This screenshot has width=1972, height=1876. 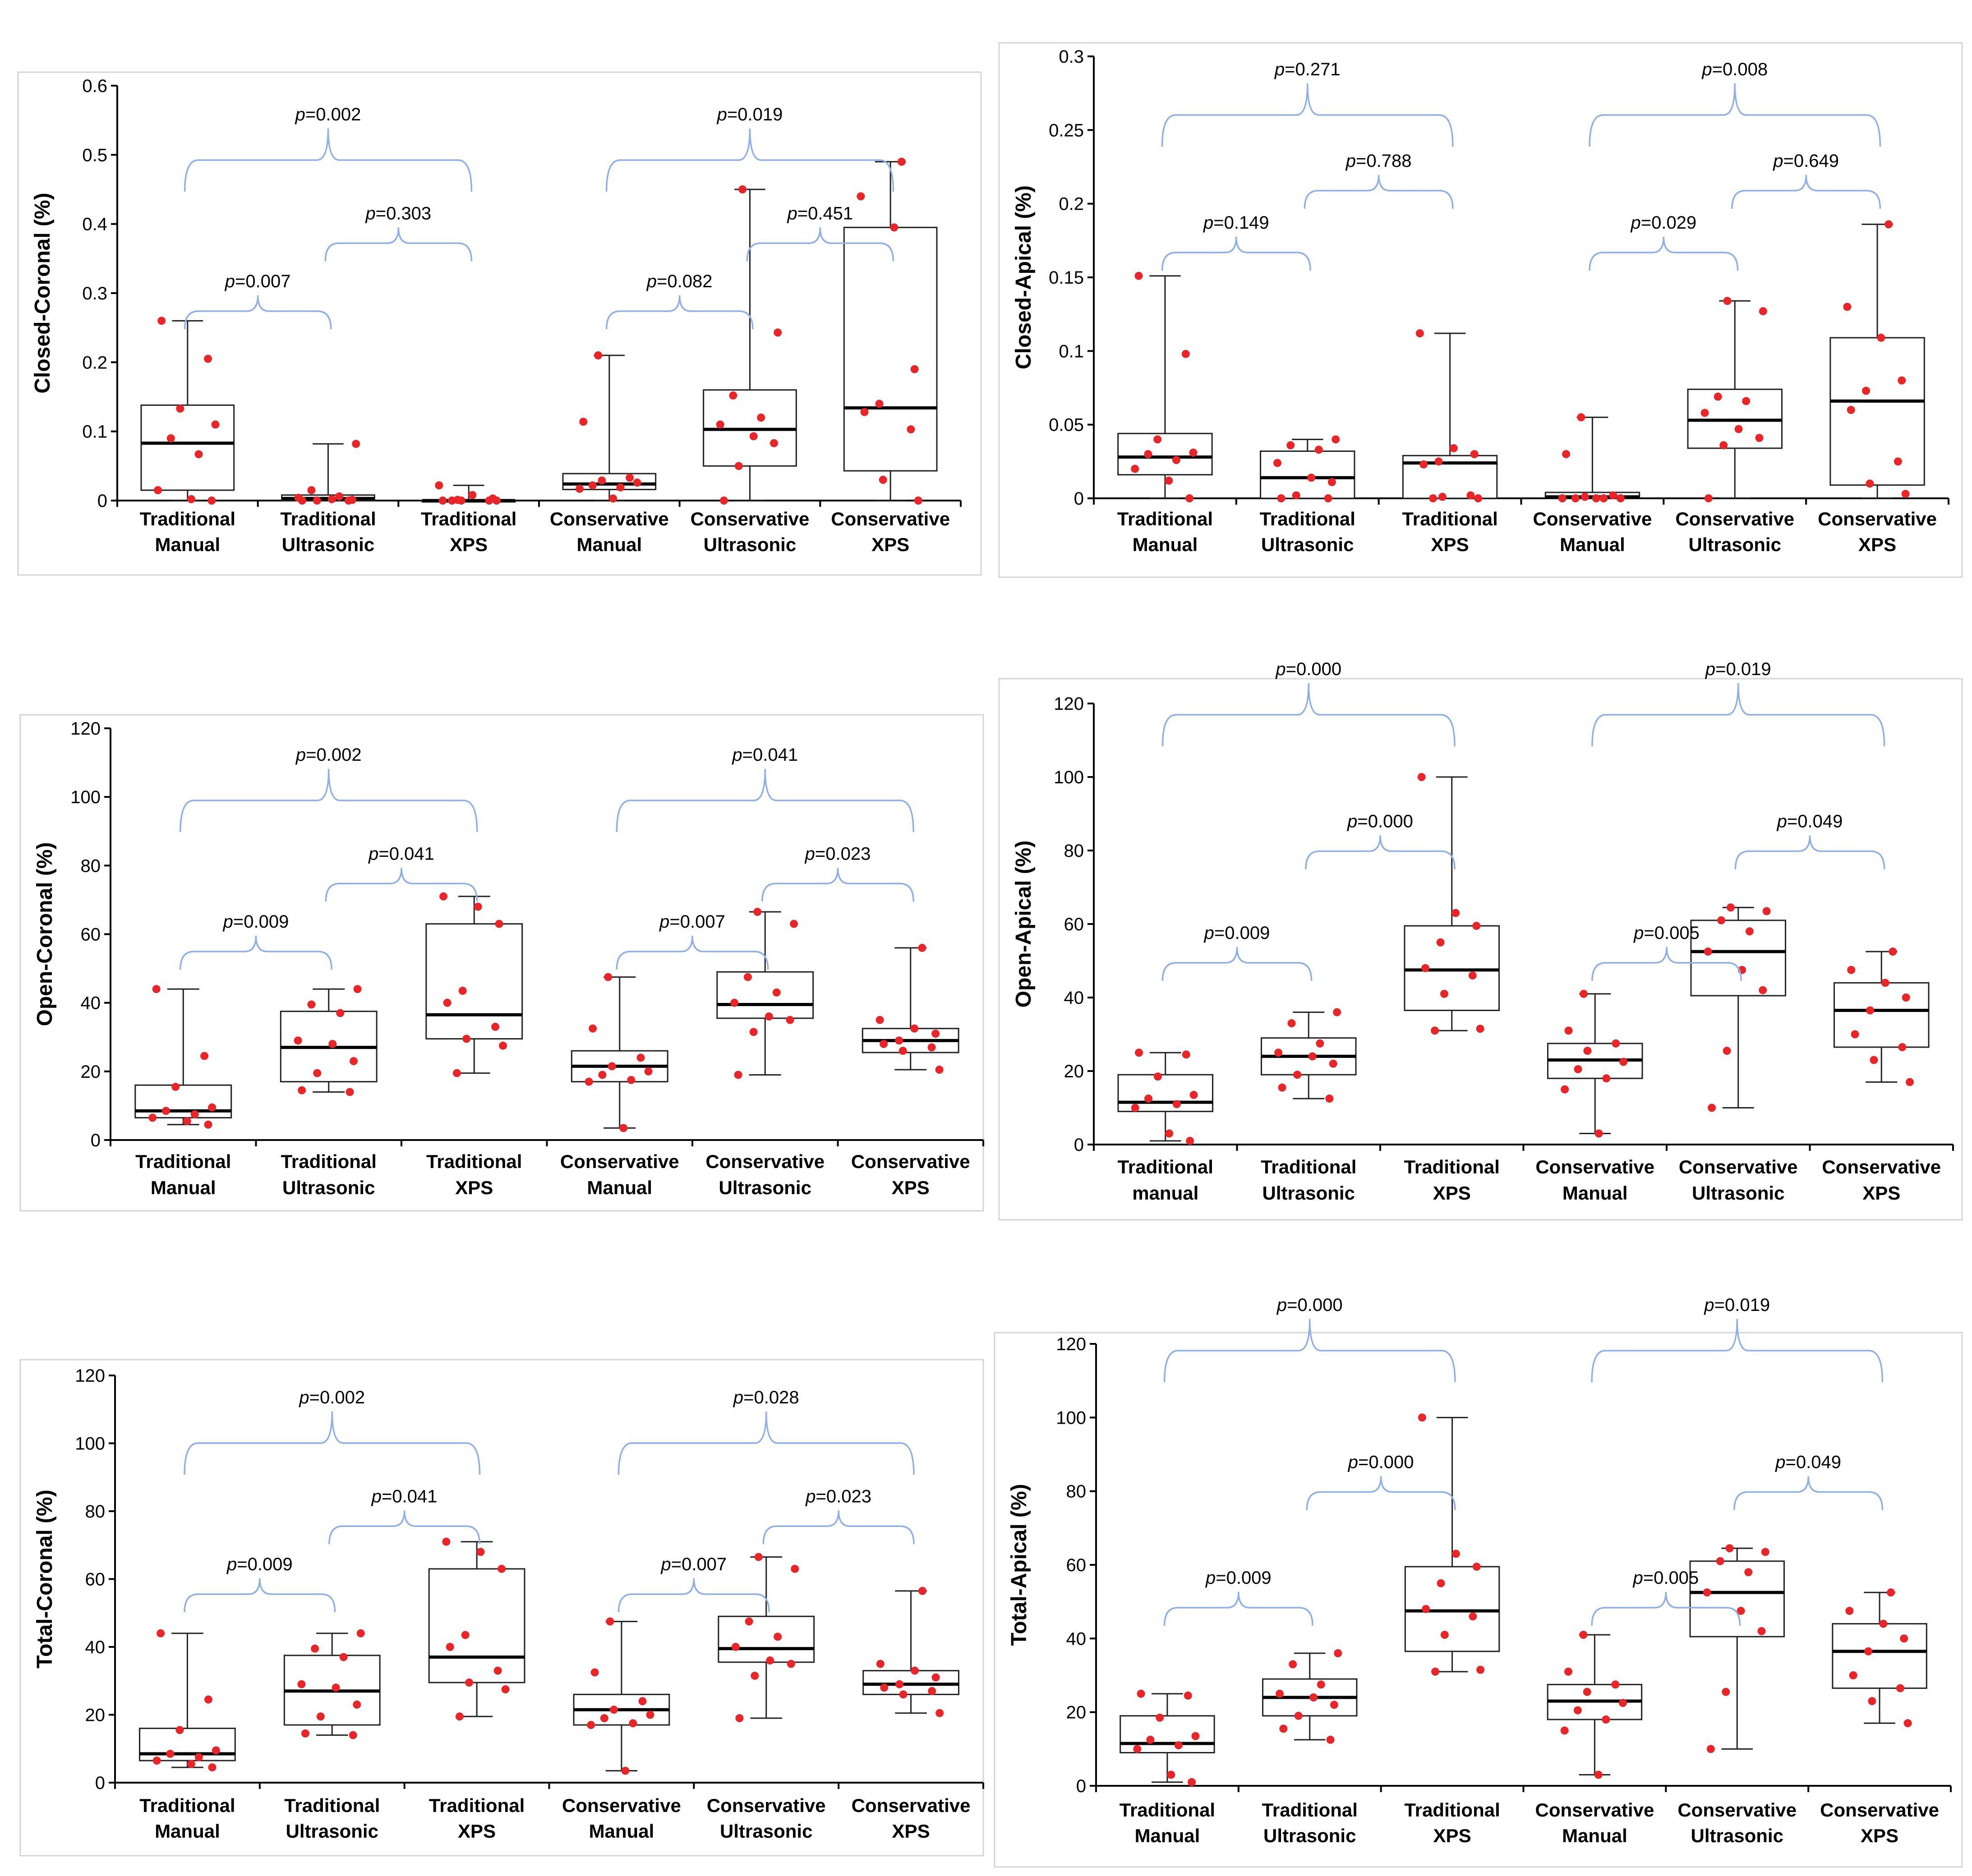 What do you see at coordinates (1877, 387) in the screenshot?
I see `box-group: Conservative XPS` at bounding box center [1877, 387].